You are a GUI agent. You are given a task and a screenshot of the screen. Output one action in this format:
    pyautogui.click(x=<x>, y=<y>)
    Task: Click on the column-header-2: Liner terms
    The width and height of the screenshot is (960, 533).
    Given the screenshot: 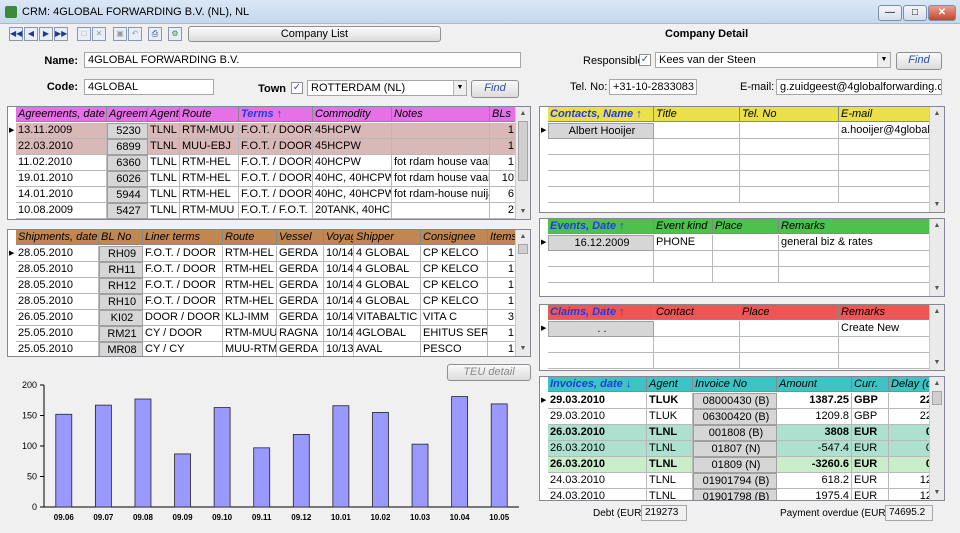 What is the action you would take?
    pyautogui.click(x=183, y=237)
    